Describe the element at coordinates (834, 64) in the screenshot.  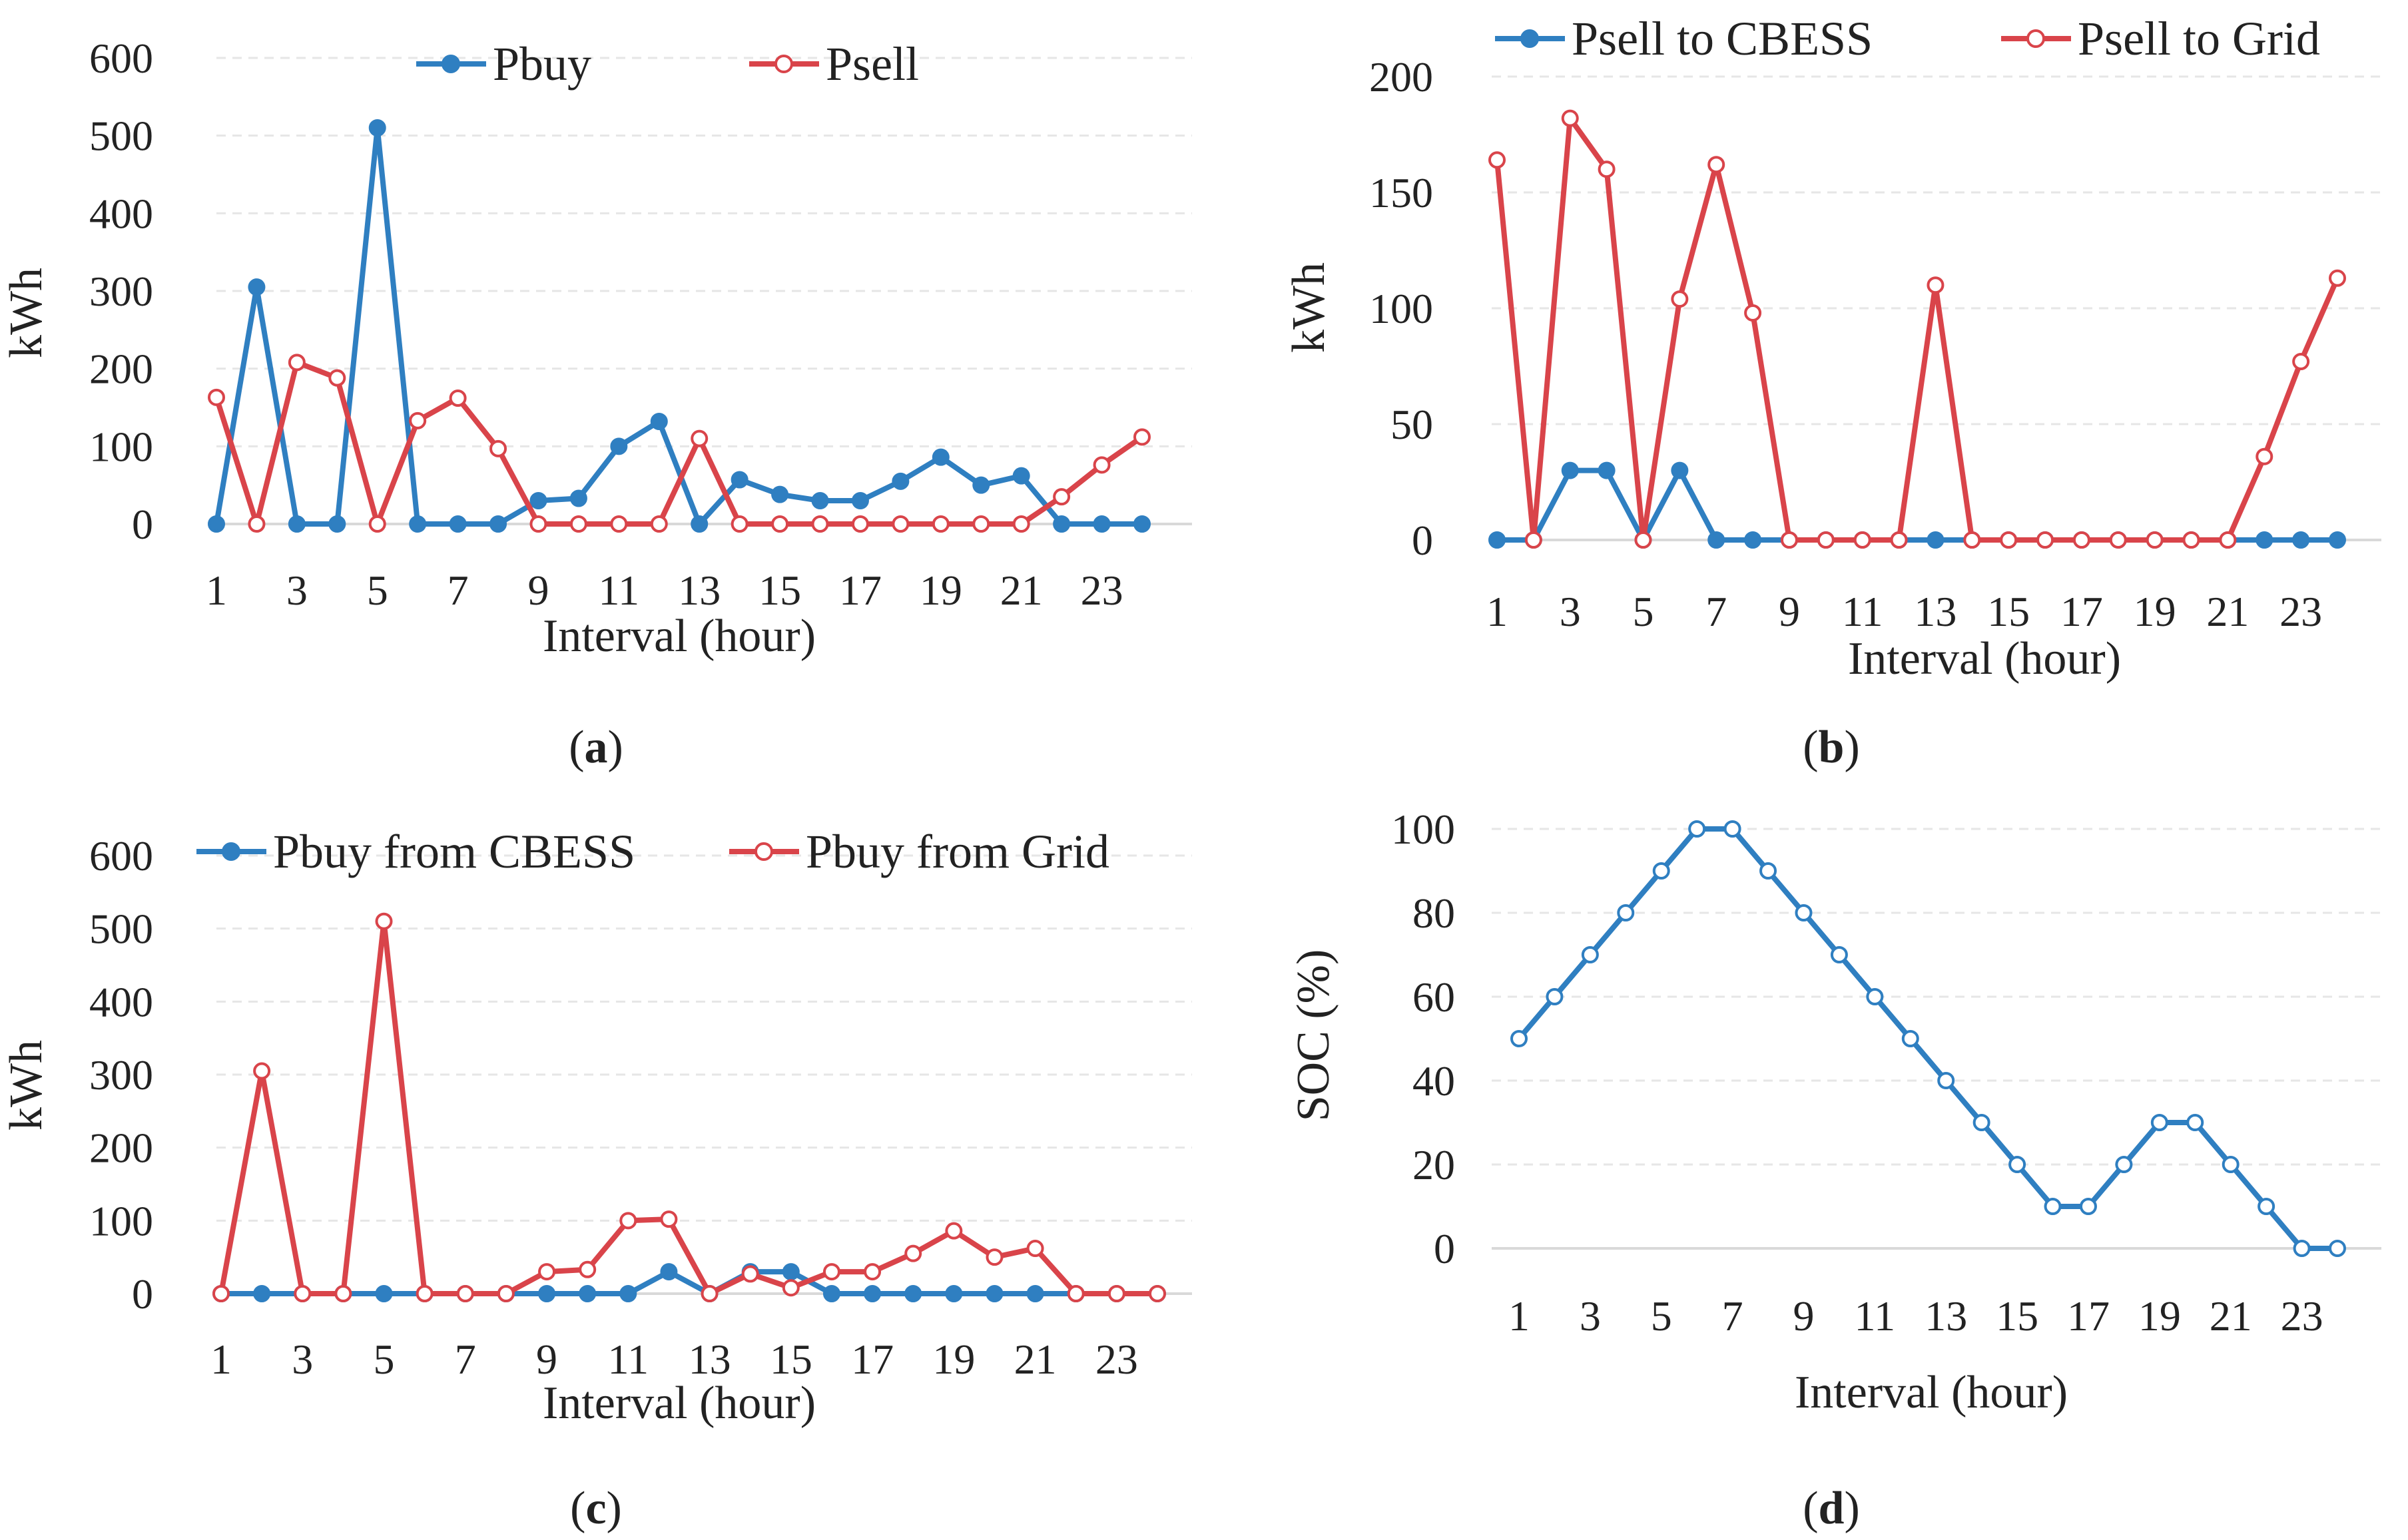
I see `legend-entry: Psell` at that location.